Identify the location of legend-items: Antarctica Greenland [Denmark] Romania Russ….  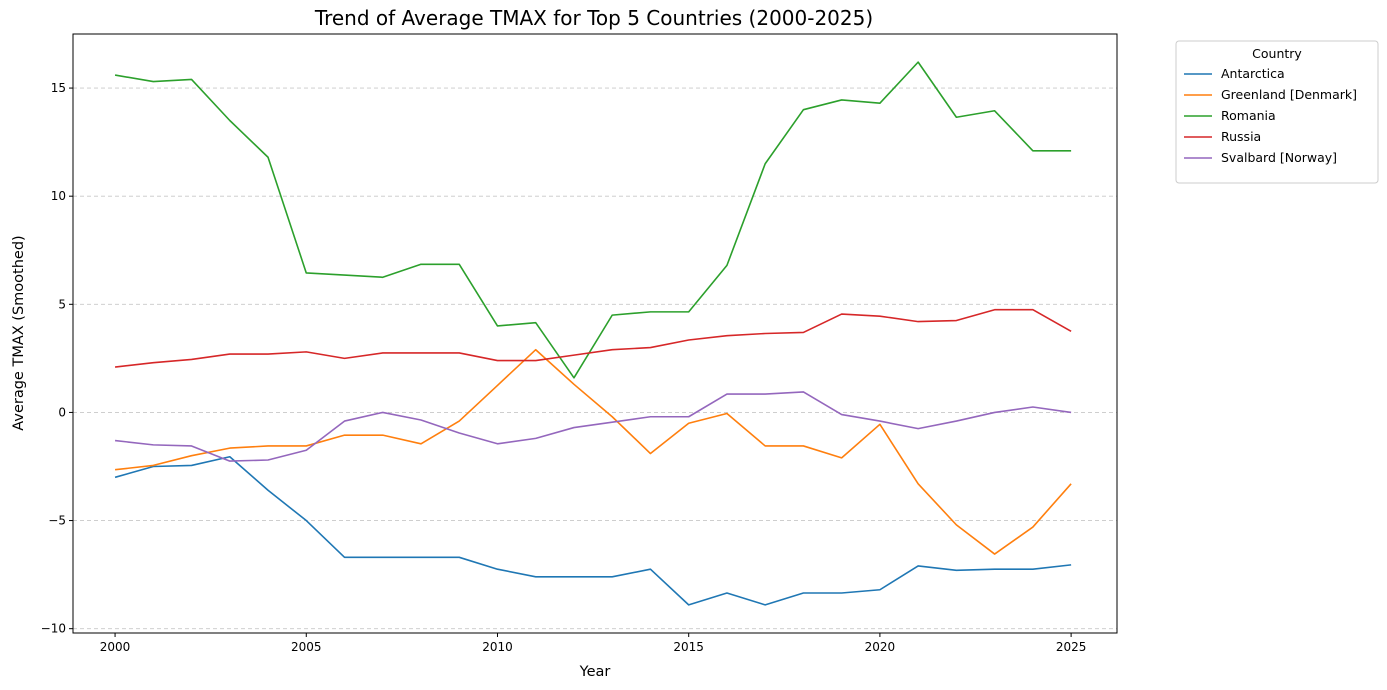
(1270, 115).